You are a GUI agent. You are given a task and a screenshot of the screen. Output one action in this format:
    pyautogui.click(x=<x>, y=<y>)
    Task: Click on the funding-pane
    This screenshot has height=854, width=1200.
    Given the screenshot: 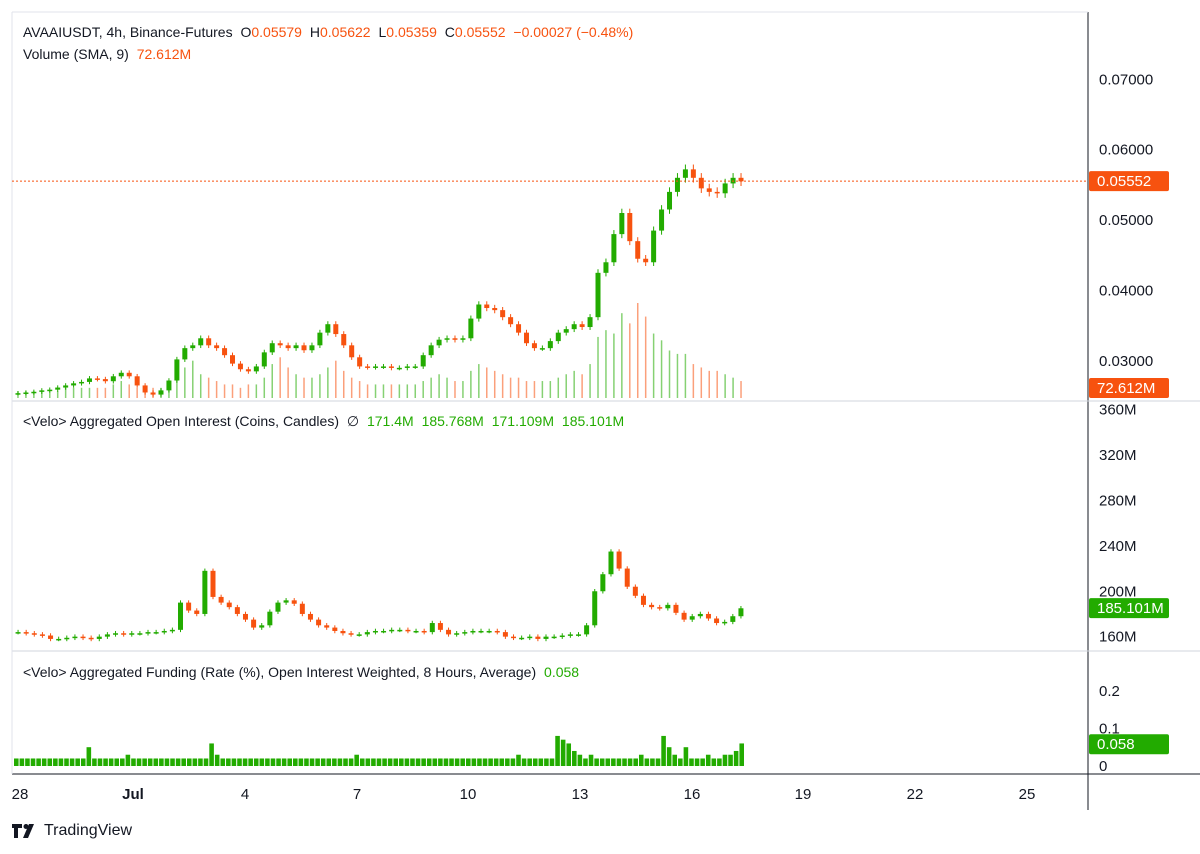 What is the action you would take?
    pyautogui.click(x=379, y=750)
    